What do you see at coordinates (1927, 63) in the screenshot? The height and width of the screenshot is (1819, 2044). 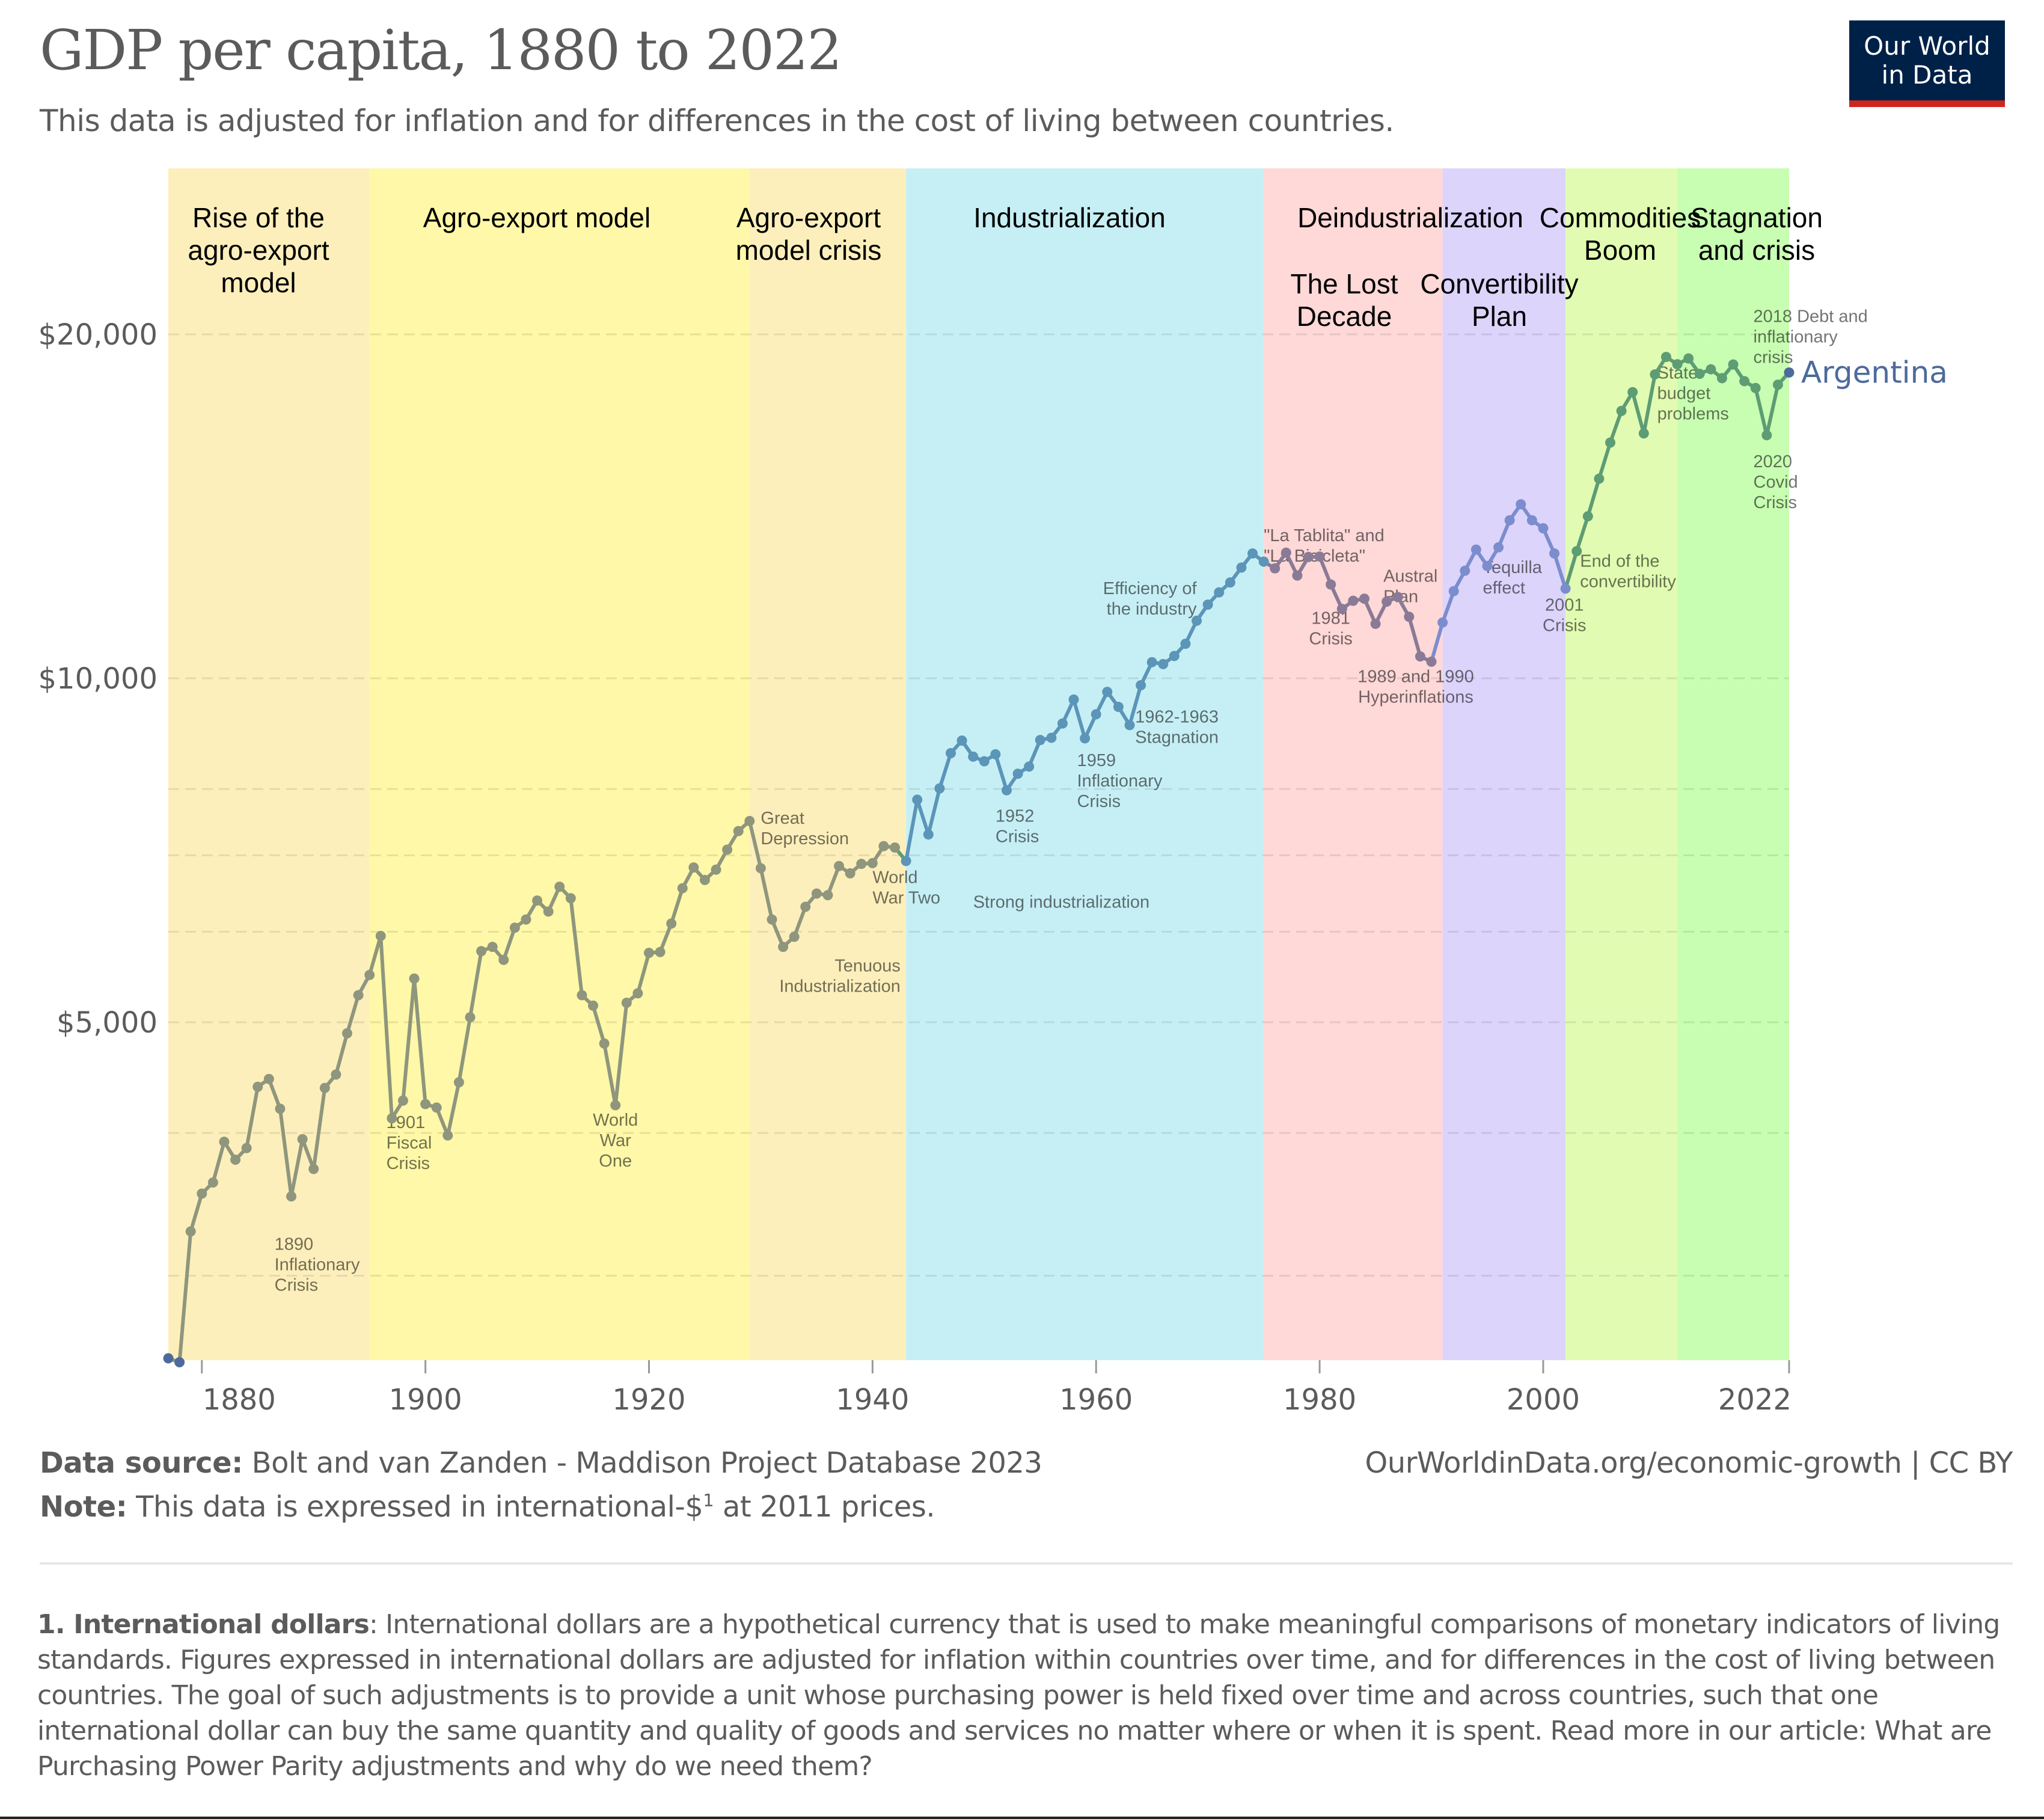 I see `owid-logo: Our World in Data` at bounding box center [1927, 63].